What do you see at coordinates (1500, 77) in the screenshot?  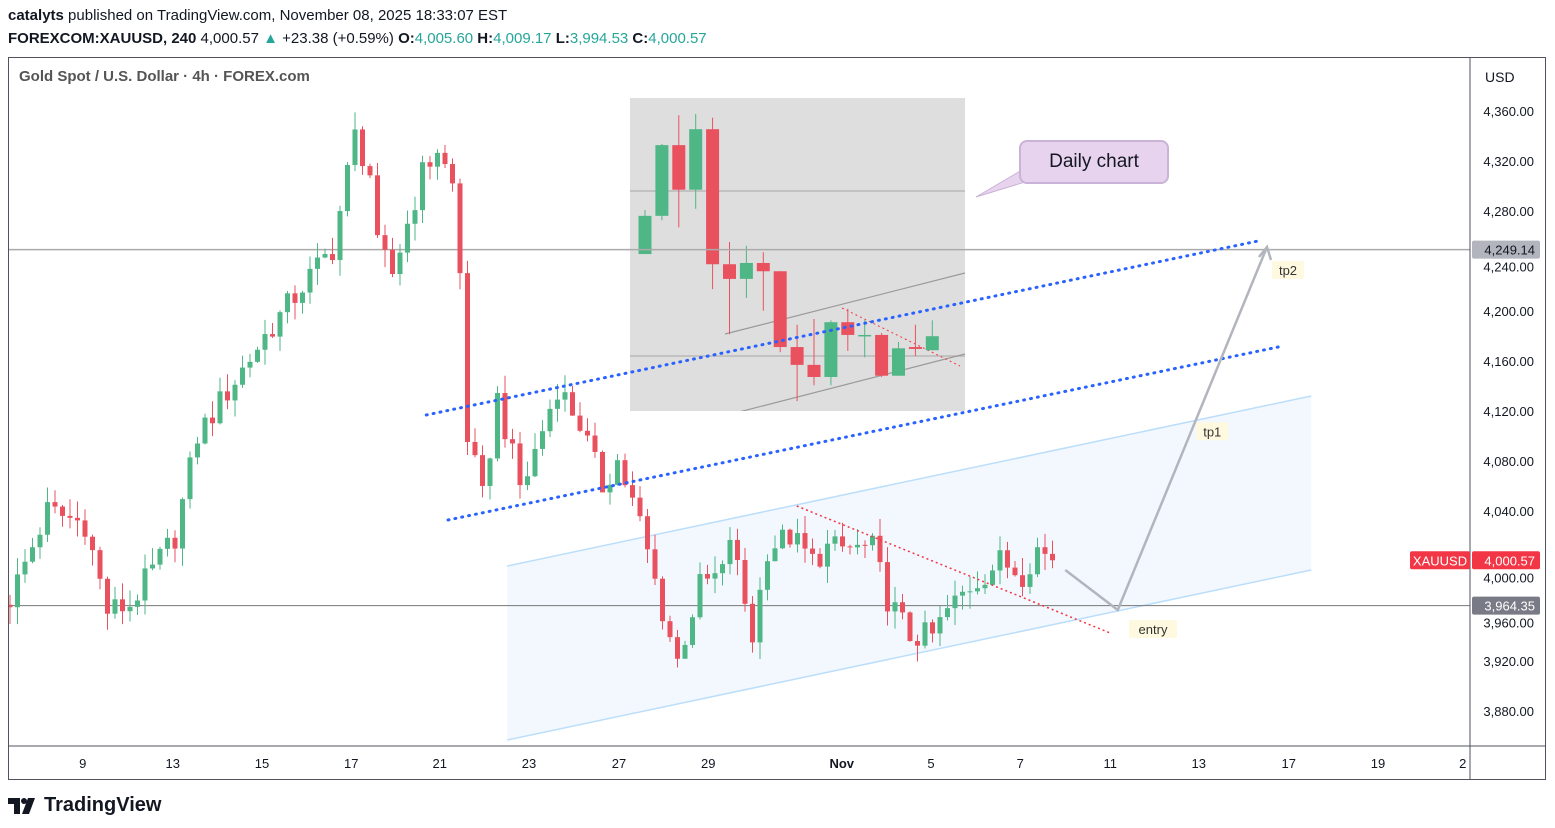 I see `currency-label: USD` at bounding box center [1500, 77].